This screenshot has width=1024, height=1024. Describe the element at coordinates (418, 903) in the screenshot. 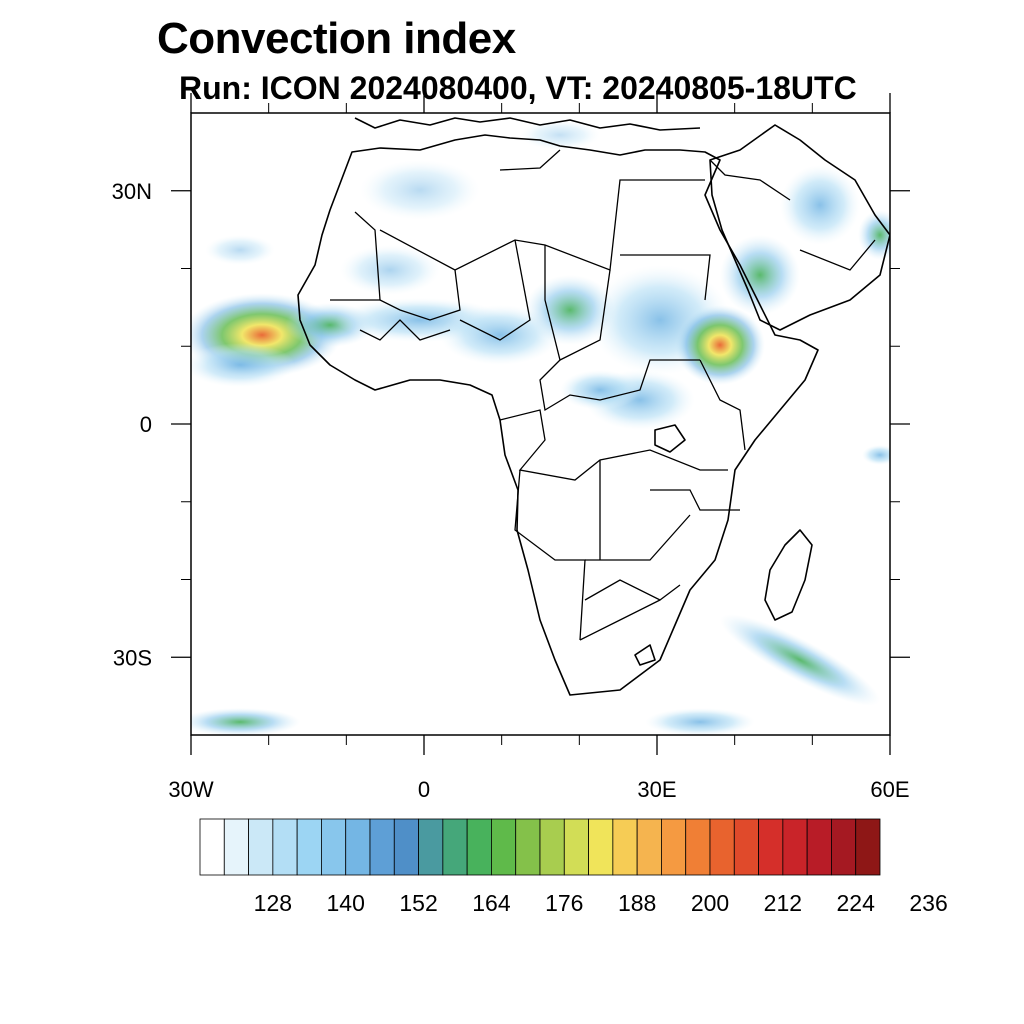

I see `colorbar-label: 152` at that location.